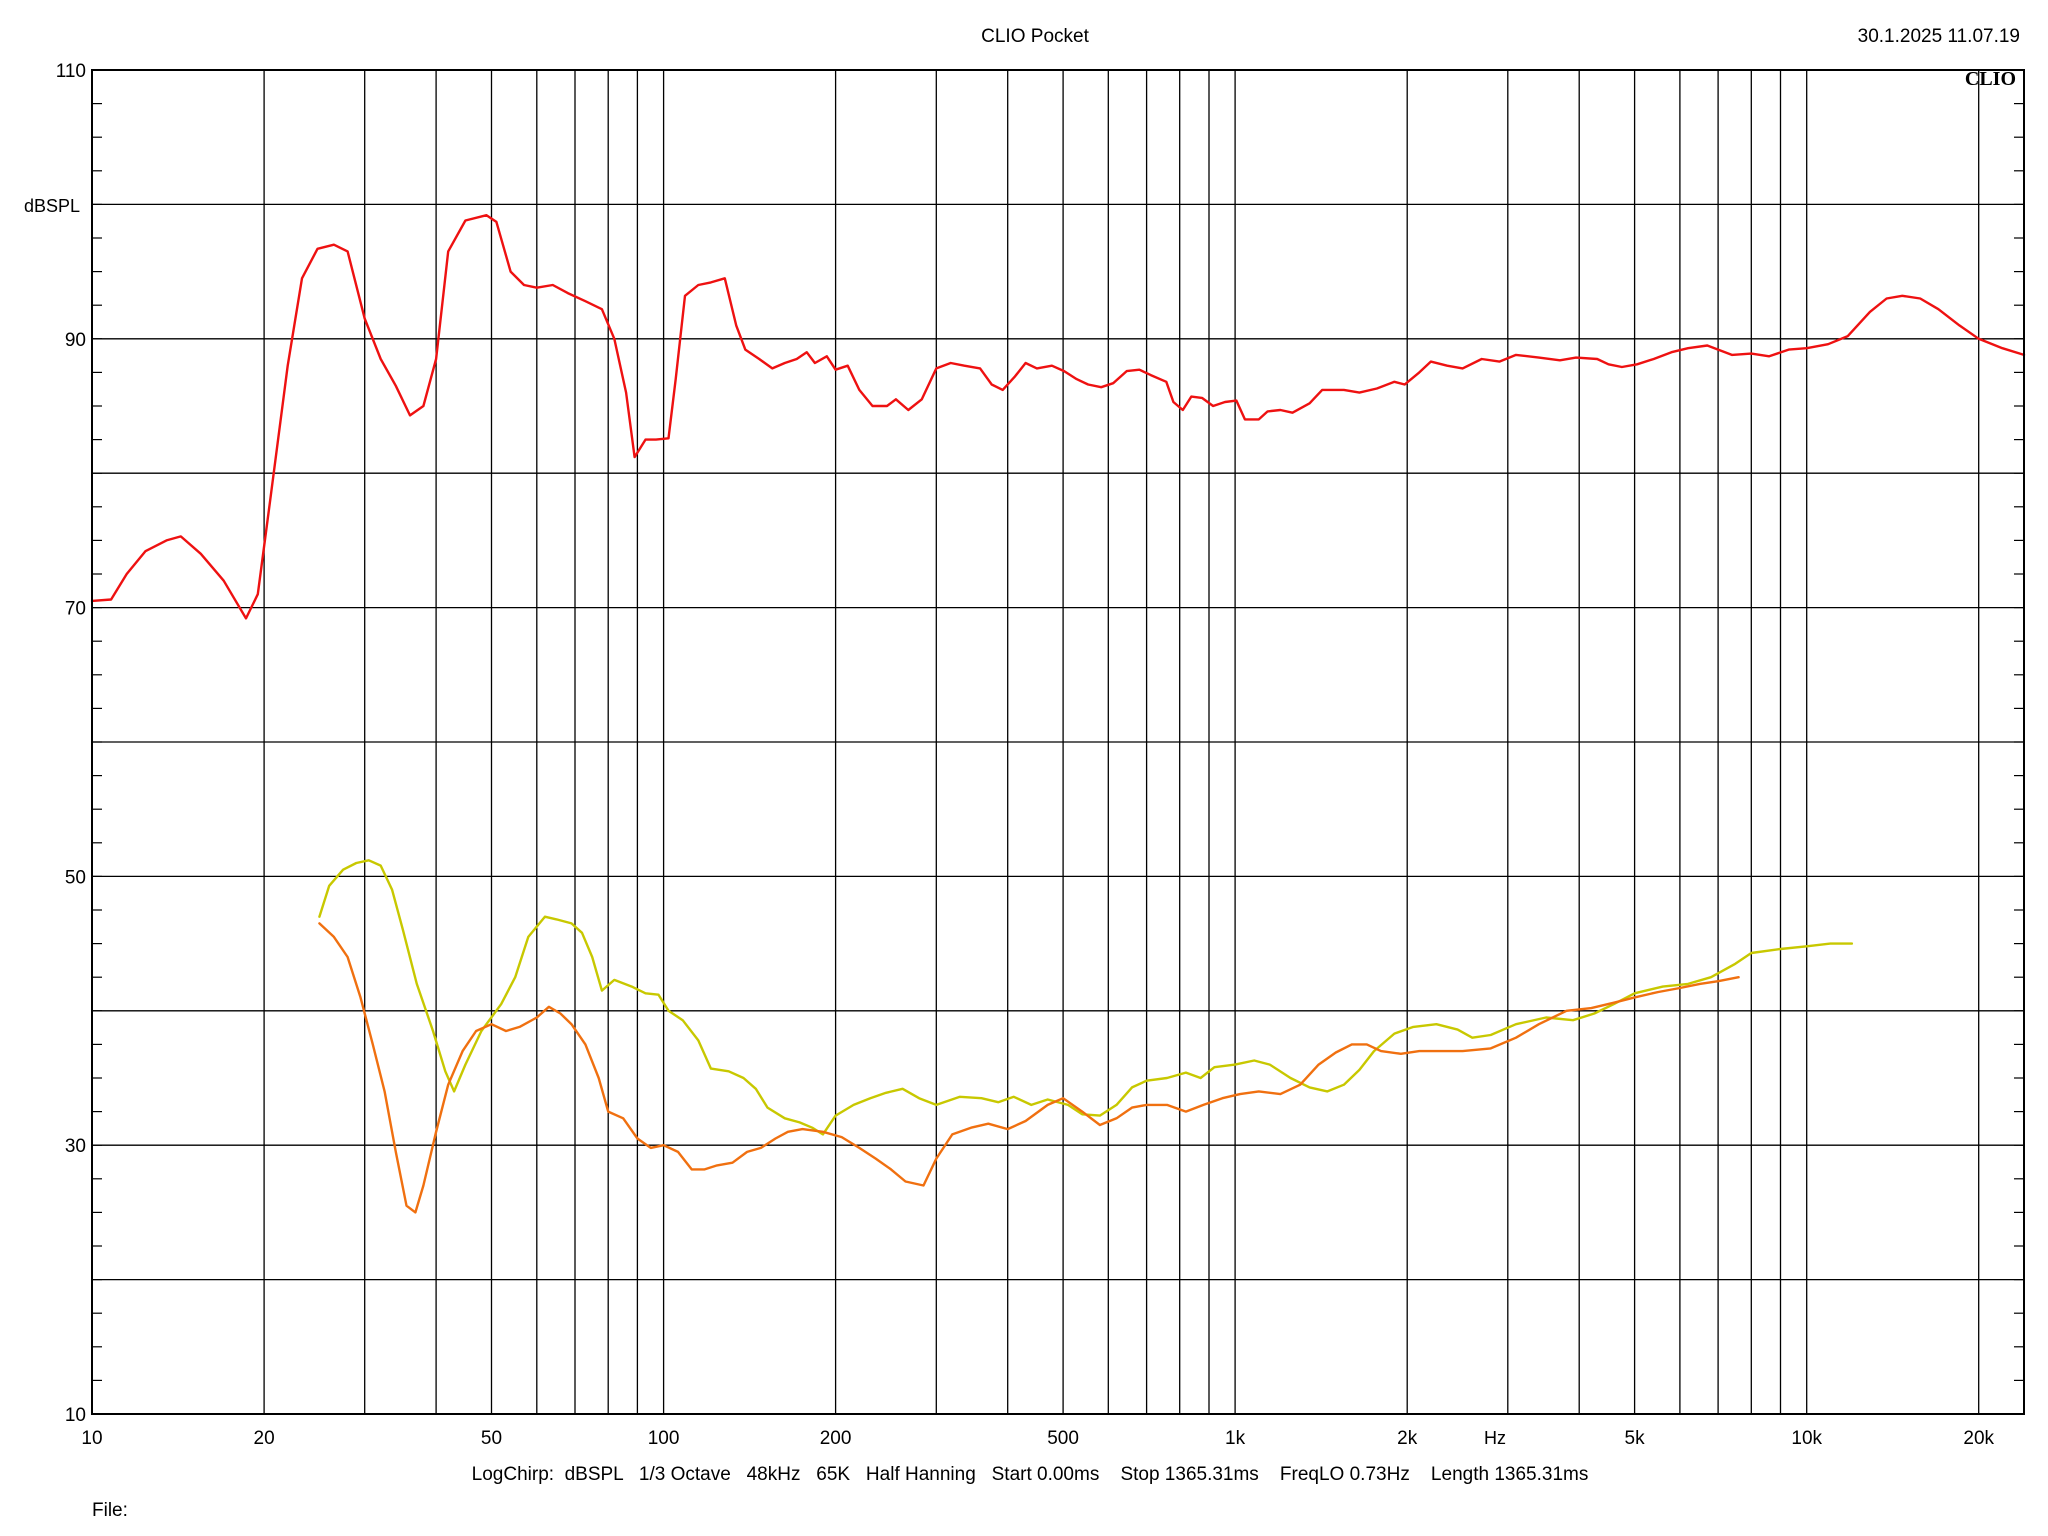 This screenshot has height=1536, width=2048. Describe the element at coordinates (91, 1438) in the screenshot. I see `x-tick-label: 10` at that location.